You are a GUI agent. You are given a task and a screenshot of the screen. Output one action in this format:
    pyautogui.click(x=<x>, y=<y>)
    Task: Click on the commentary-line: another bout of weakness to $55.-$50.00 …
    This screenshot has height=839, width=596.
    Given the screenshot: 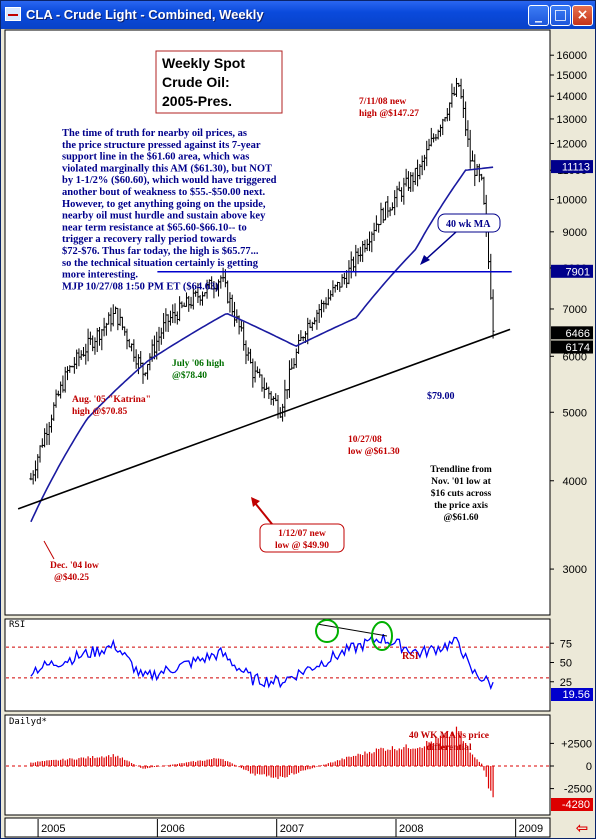 What is the action you would take?
    pyautogui.click(x=163, y=192)
    